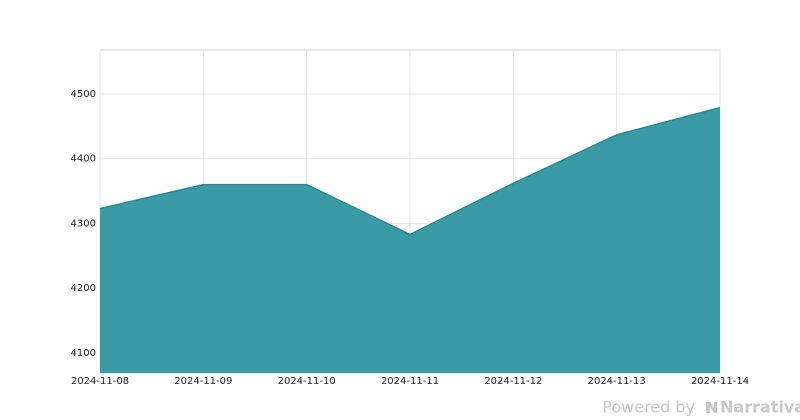  What do you see at coordinates (83, 159) in the screenshot?
I see `y-tick-label: 4400` at bounding box center [83, 159].